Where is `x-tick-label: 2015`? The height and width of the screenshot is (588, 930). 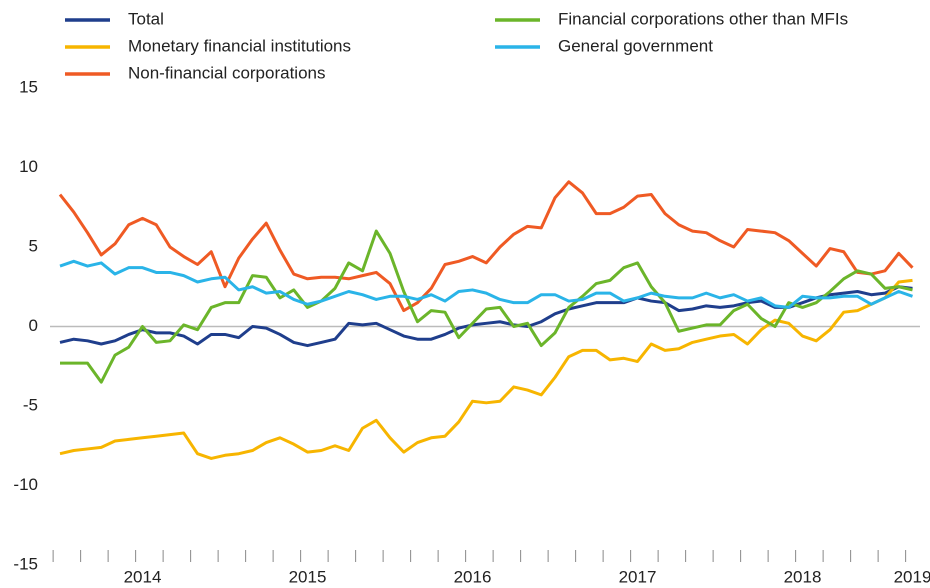 x-tick-label: 2015 is located at coordinates (308, 576).